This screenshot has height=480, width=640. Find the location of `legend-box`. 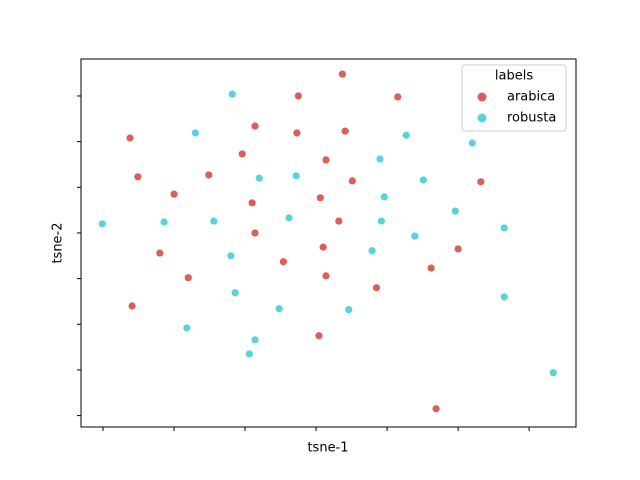

legend-box is located at coordinates (514, 98).